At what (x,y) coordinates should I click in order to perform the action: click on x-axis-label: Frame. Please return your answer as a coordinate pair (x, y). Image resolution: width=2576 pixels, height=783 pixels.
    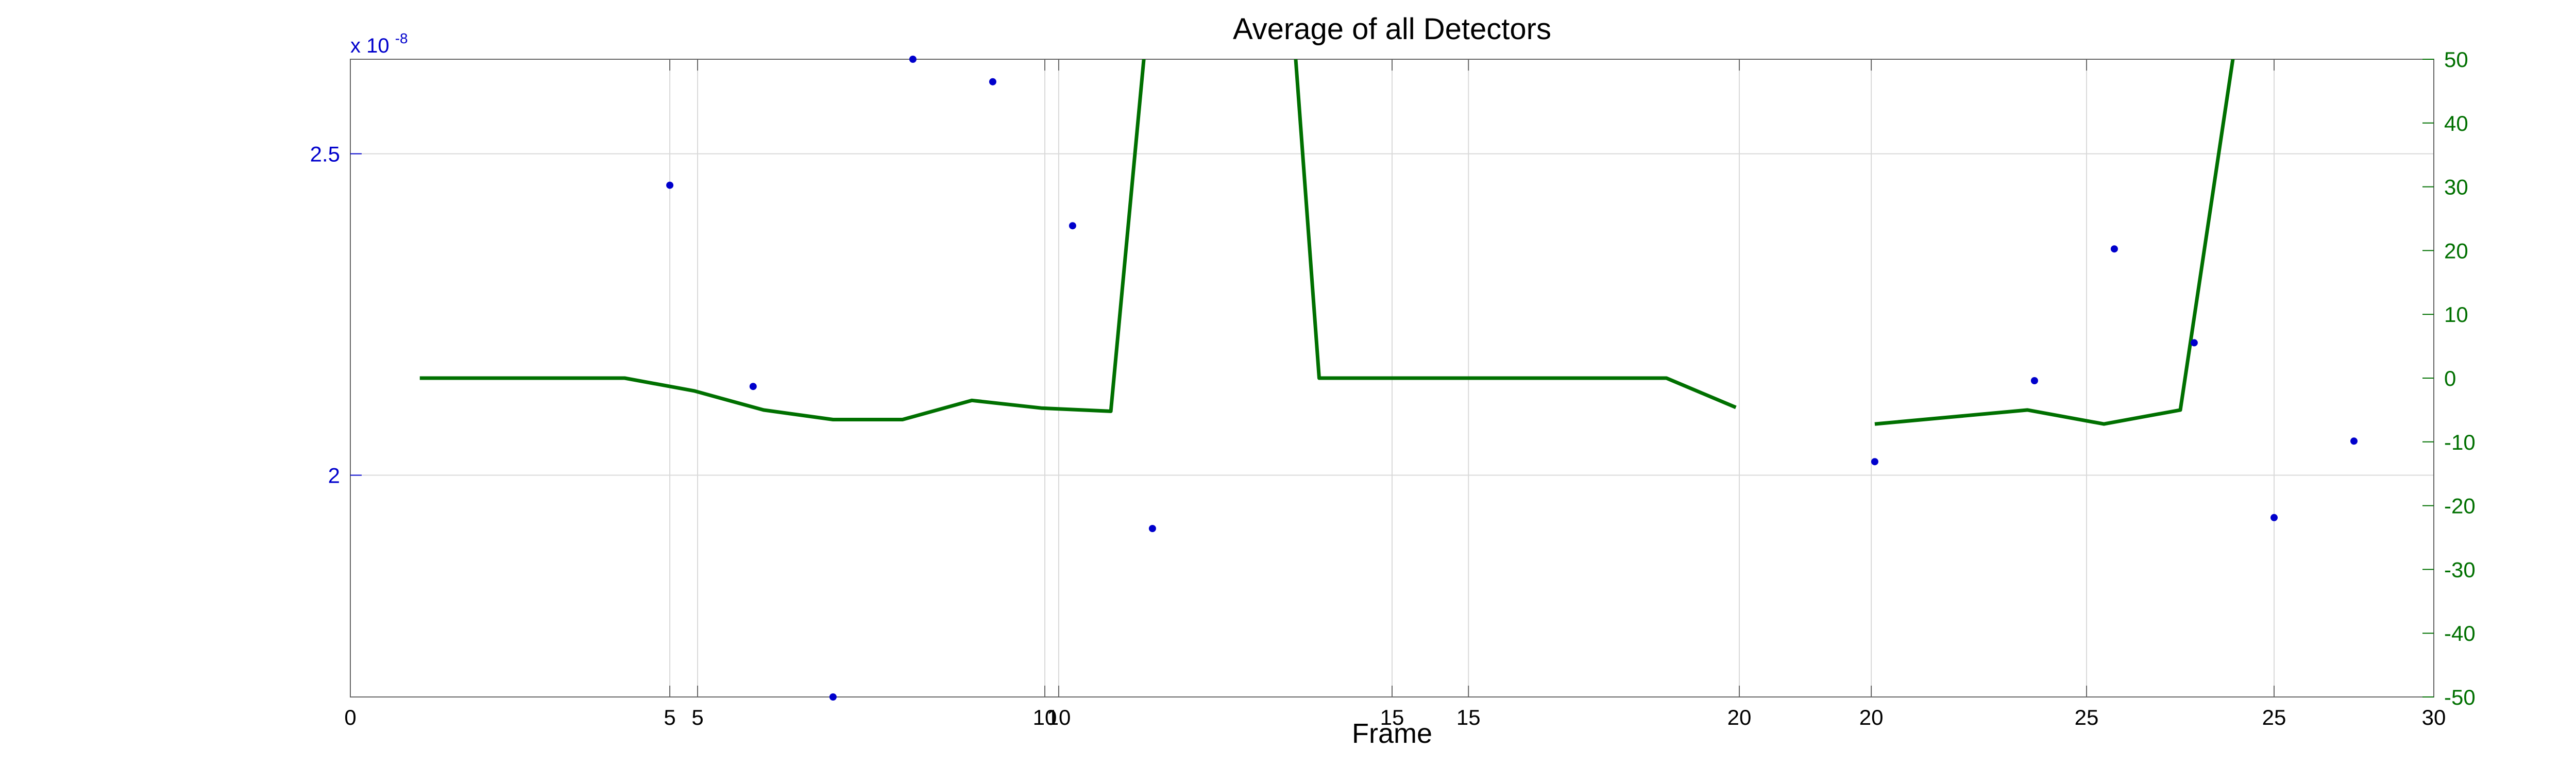
    Looking at the image, I should click on (1392, 733).